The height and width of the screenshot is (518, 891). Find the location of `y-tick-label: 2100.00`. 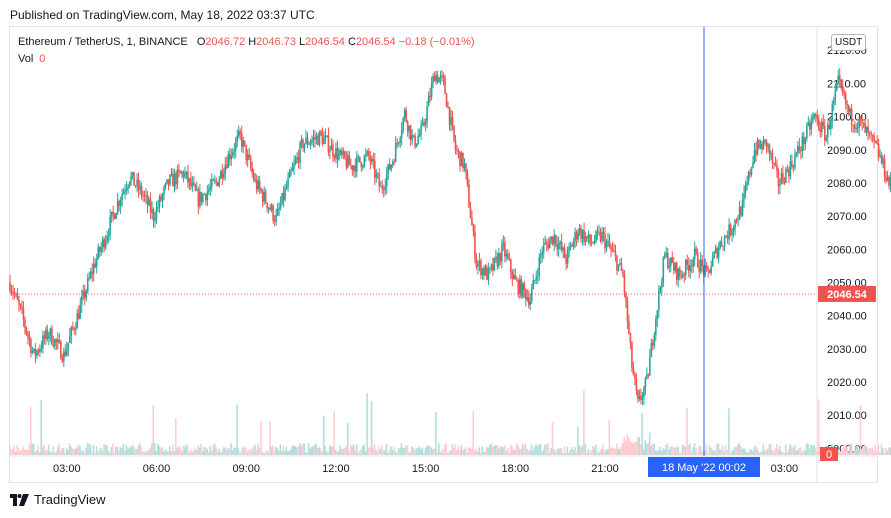

y-tick-label: 2100.00 is located at coordinates (847, 118).